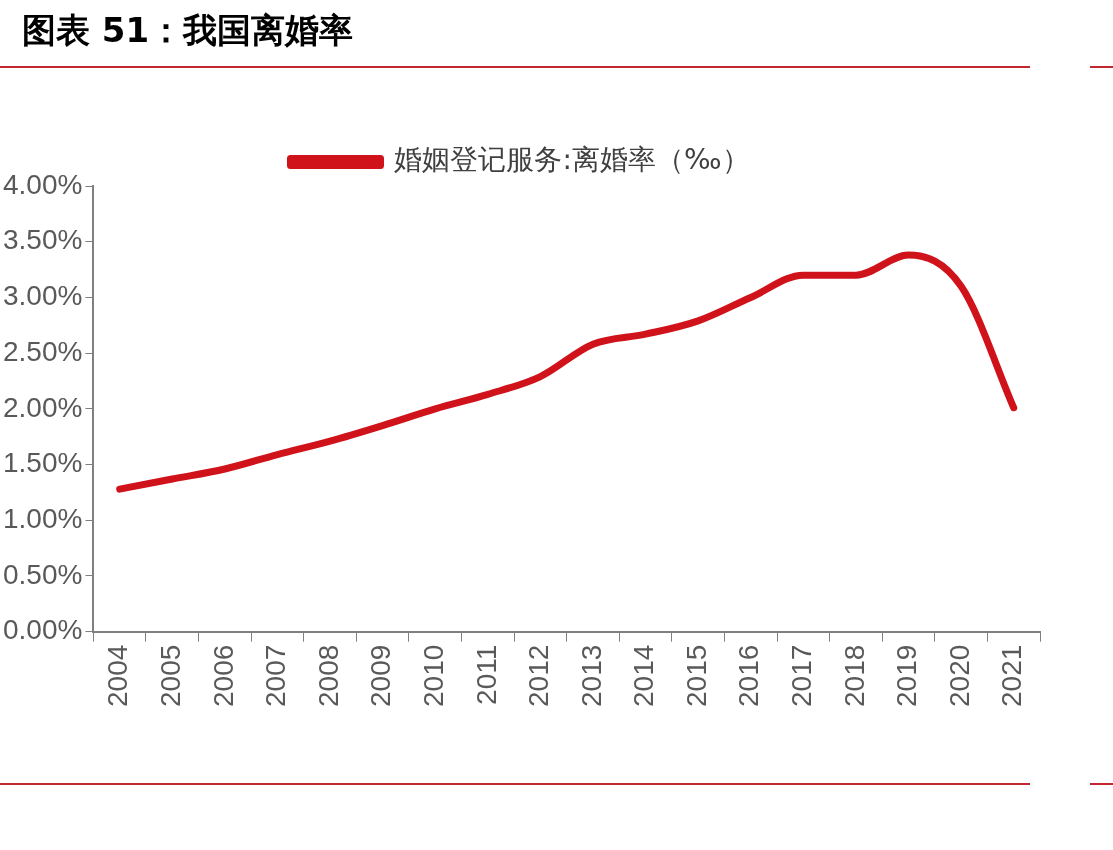  I want to click on y-tick-label: 1.50%, so click(42, 463).